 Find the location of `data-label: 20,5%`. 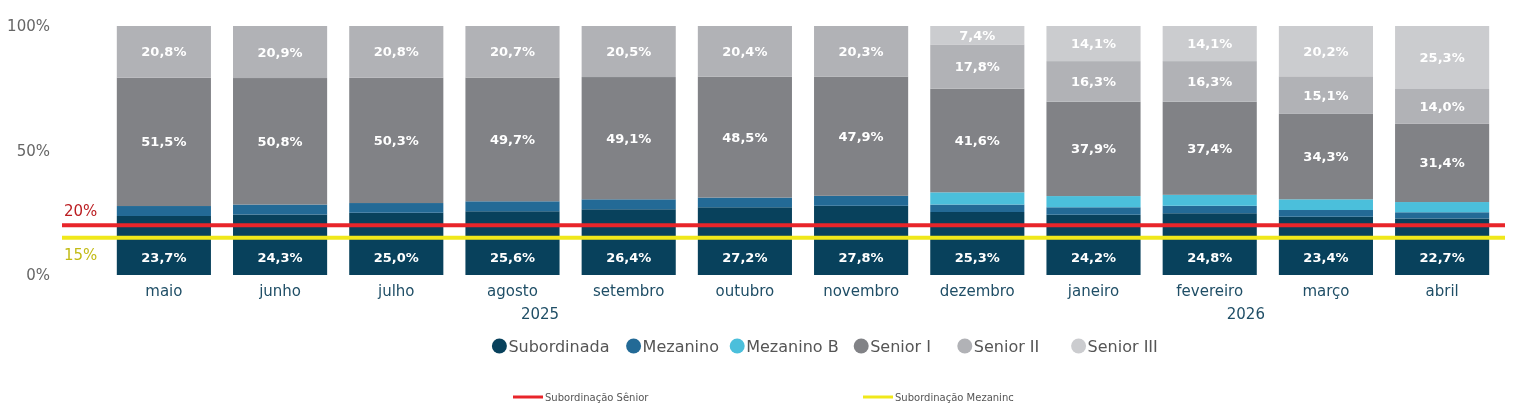

data-label: 20,5% is located at coordinates (629, 52).